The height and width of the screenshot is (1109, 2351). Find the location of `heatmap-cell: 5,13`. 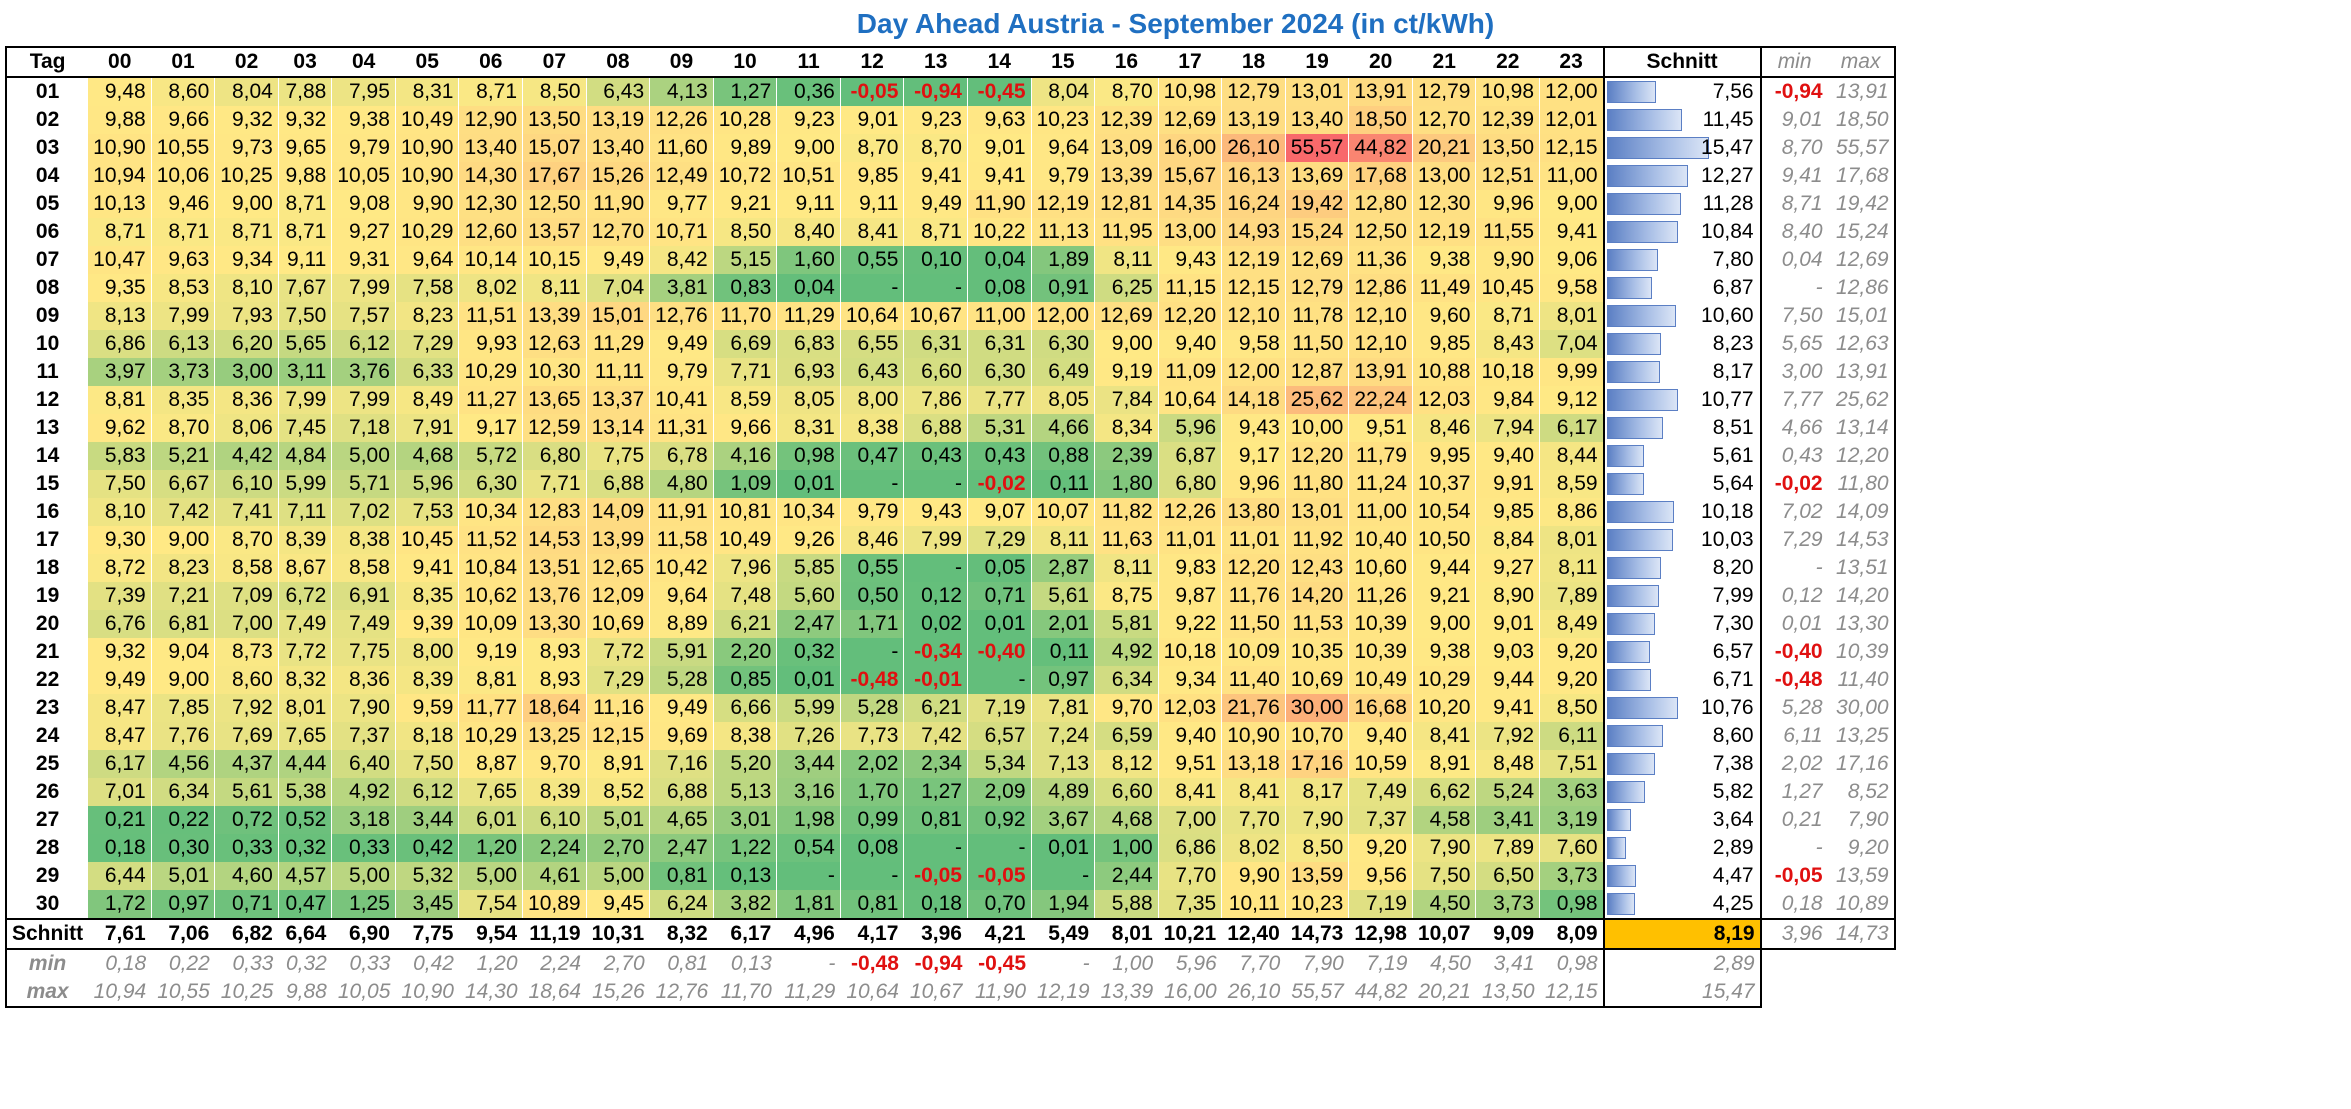

heatmap-cell: 5,13 is located at coordinates (745, 792).